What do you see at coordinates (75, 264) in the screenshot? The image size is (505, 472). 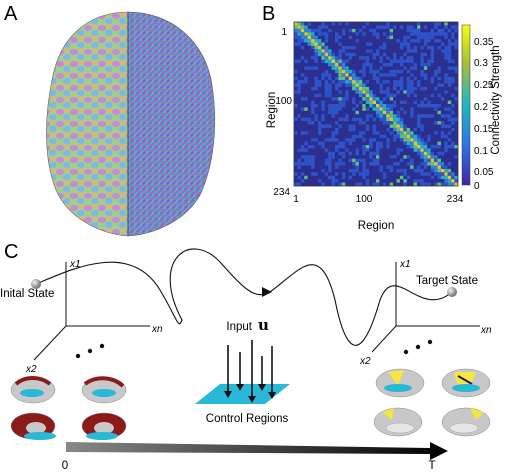 I see `axis-x1-left: x1` at bounding box center [75, 264].